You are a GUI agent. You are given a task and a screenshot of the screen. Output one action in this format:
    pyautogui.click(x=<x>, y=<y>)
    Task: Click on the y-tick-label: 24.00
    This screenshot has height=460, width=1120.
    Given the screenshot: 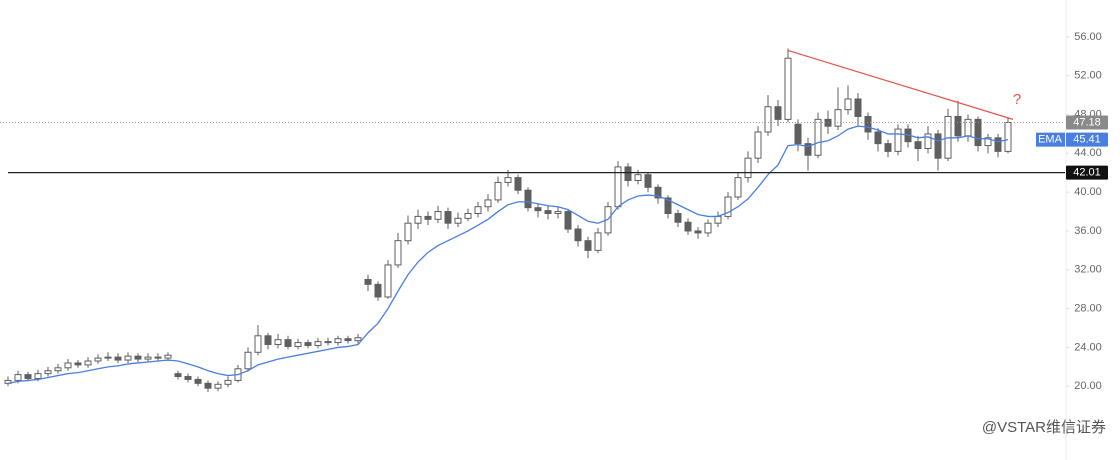 What is the action you would take?
    pyautogui.click(x=1088, y=347)
    